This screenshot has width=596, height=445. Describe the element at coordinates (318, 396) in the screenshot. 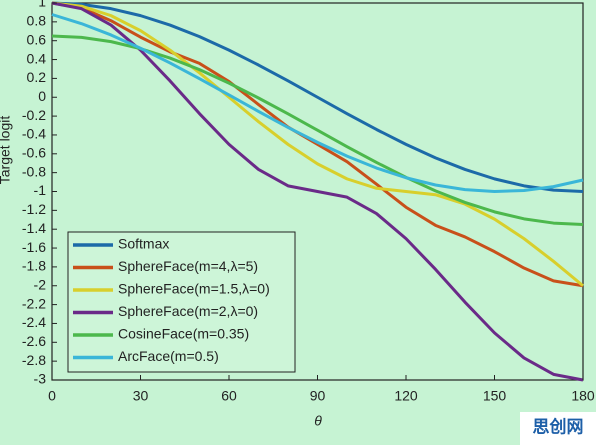

I see `x-tick-label: 90` at that location.